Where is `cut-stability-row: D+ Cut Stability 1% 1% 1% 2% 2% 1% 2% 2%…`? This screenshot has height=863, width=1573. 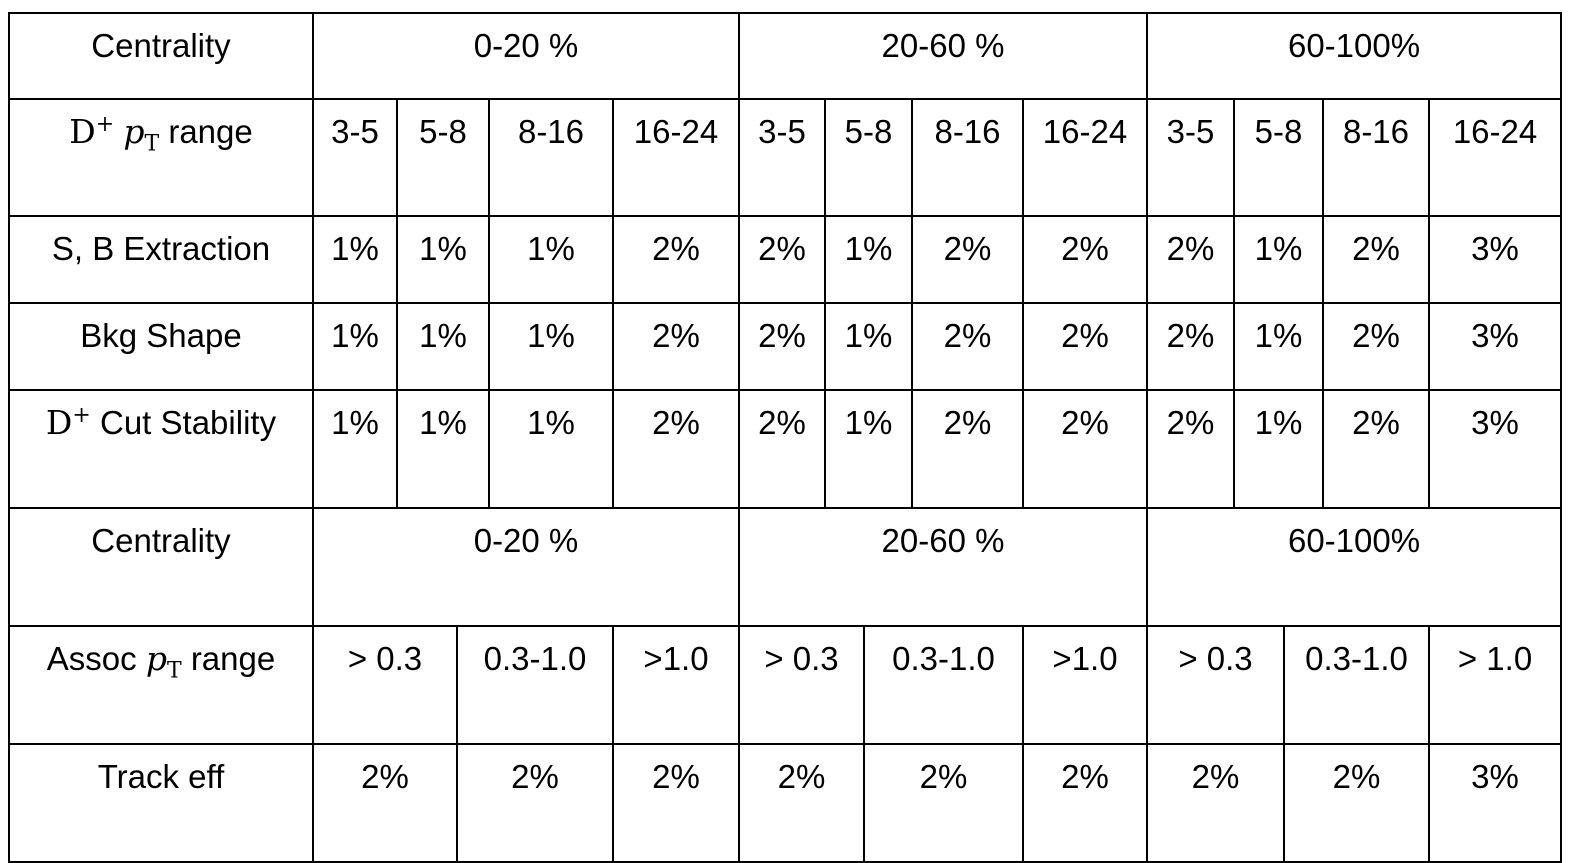 cut-stability-row: D+ Cut Stability 1% 1% 1% 2% 2% 1% 2% 2%… is located at coordinates (785, 449).